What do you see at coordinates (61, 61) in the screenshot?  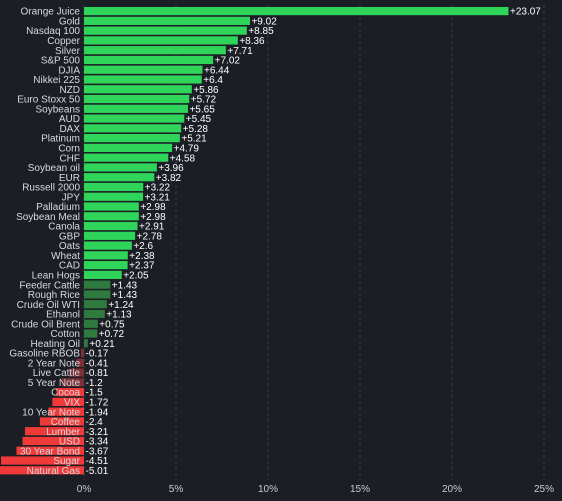 I see `category-label: S&P 500` at bounding box center [61, 61].